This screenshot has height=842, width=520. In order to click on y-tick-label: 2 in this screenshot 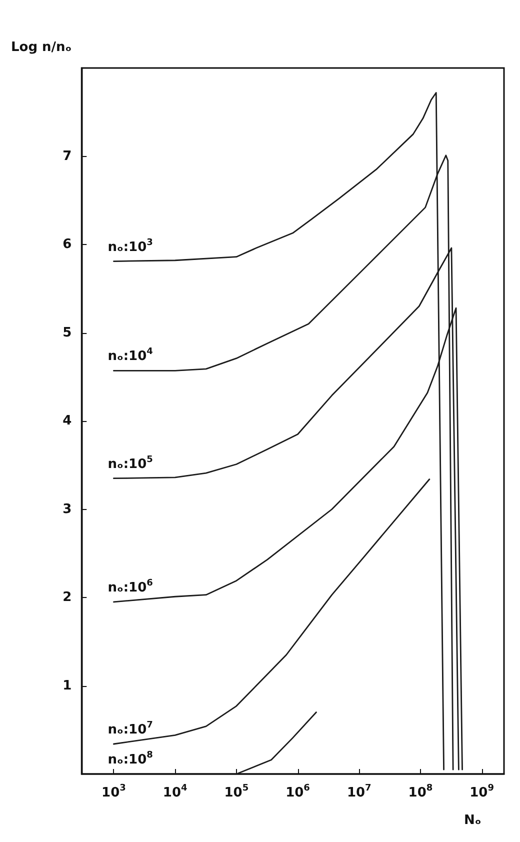, I will do `click(67, 597)`.